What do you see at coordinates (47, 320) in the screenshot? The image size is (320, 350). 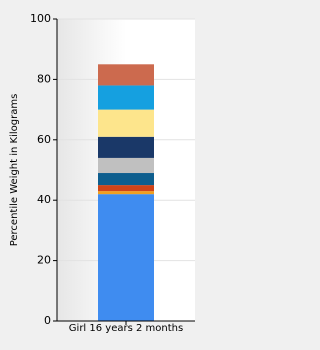 I see `y-tick-label: 0` at bounding box center [47, 320].